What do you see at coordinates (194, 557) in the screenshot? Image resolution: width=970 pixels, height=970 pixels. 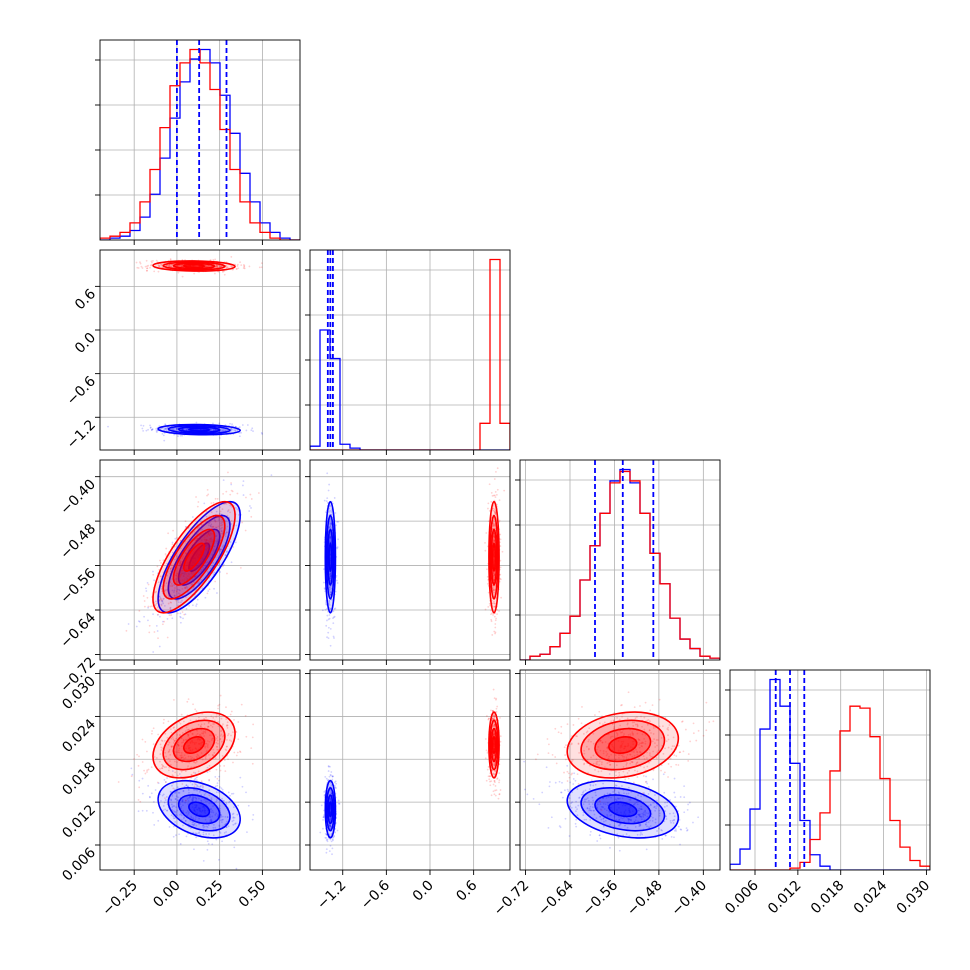 I see `density-fill` at bounding box center [194, 557].